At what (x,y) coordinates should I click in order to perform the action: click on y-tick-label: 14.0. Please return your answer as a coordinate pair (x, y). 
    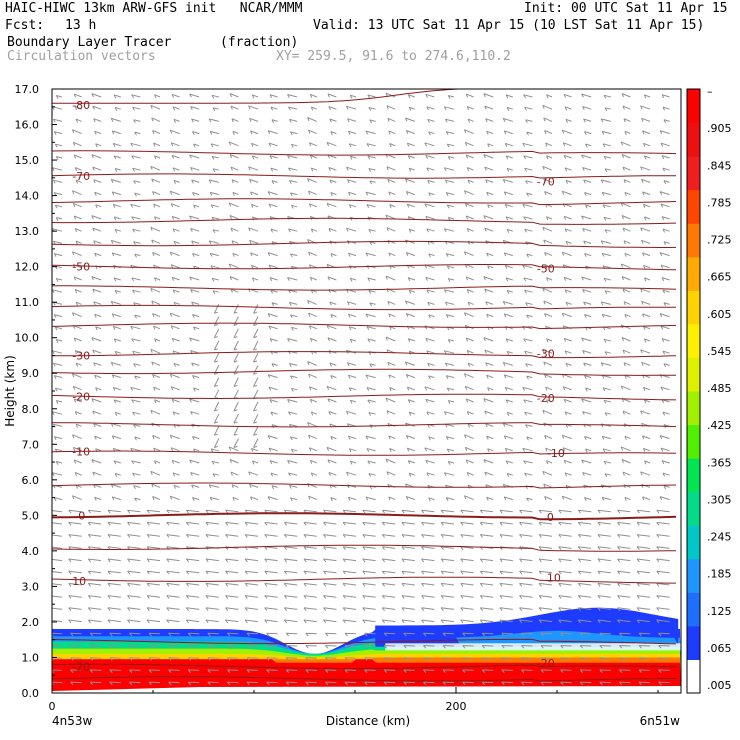
    Looking at the image, I should click on (27, 196).